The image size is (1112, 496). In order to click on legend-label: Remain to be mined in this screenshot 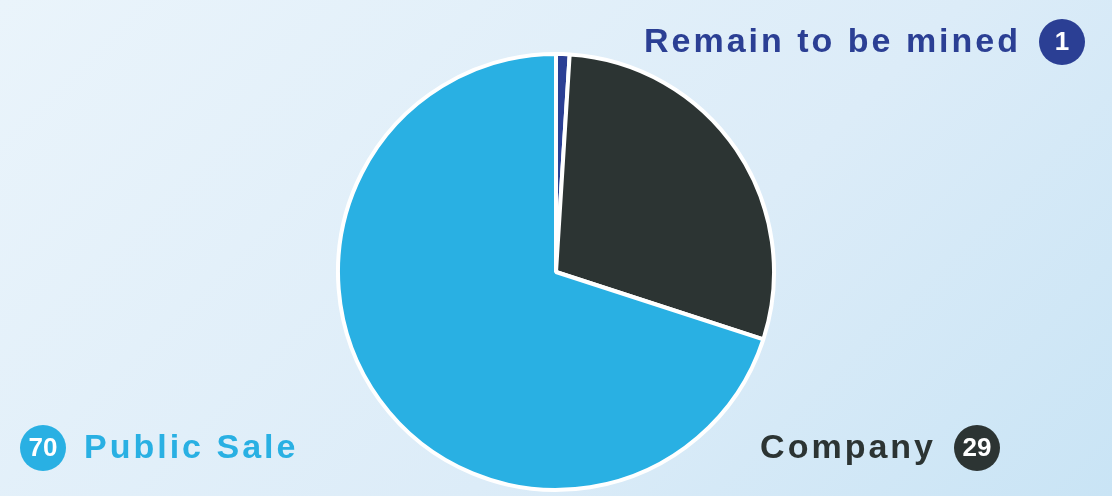, I will do `click(832, 40)`.